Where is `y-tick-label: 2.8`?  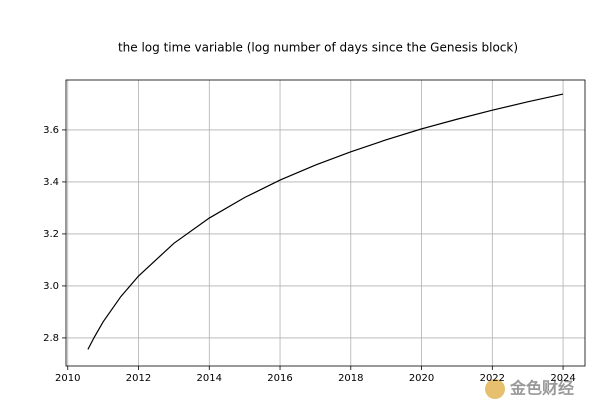
y-tick-label: 2.8 is located at coordinates (51, 338).